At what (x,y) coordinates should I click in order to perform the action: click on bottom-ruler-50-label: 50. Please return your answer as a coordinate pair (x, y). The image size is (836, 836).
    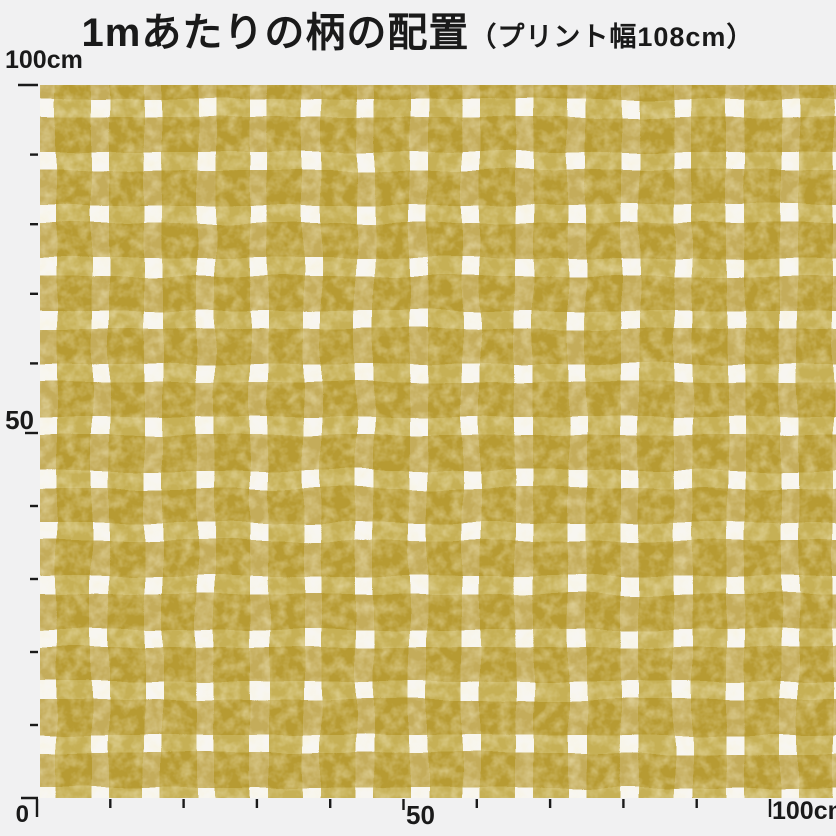
    Looking at the image, I should click on (420, 815).